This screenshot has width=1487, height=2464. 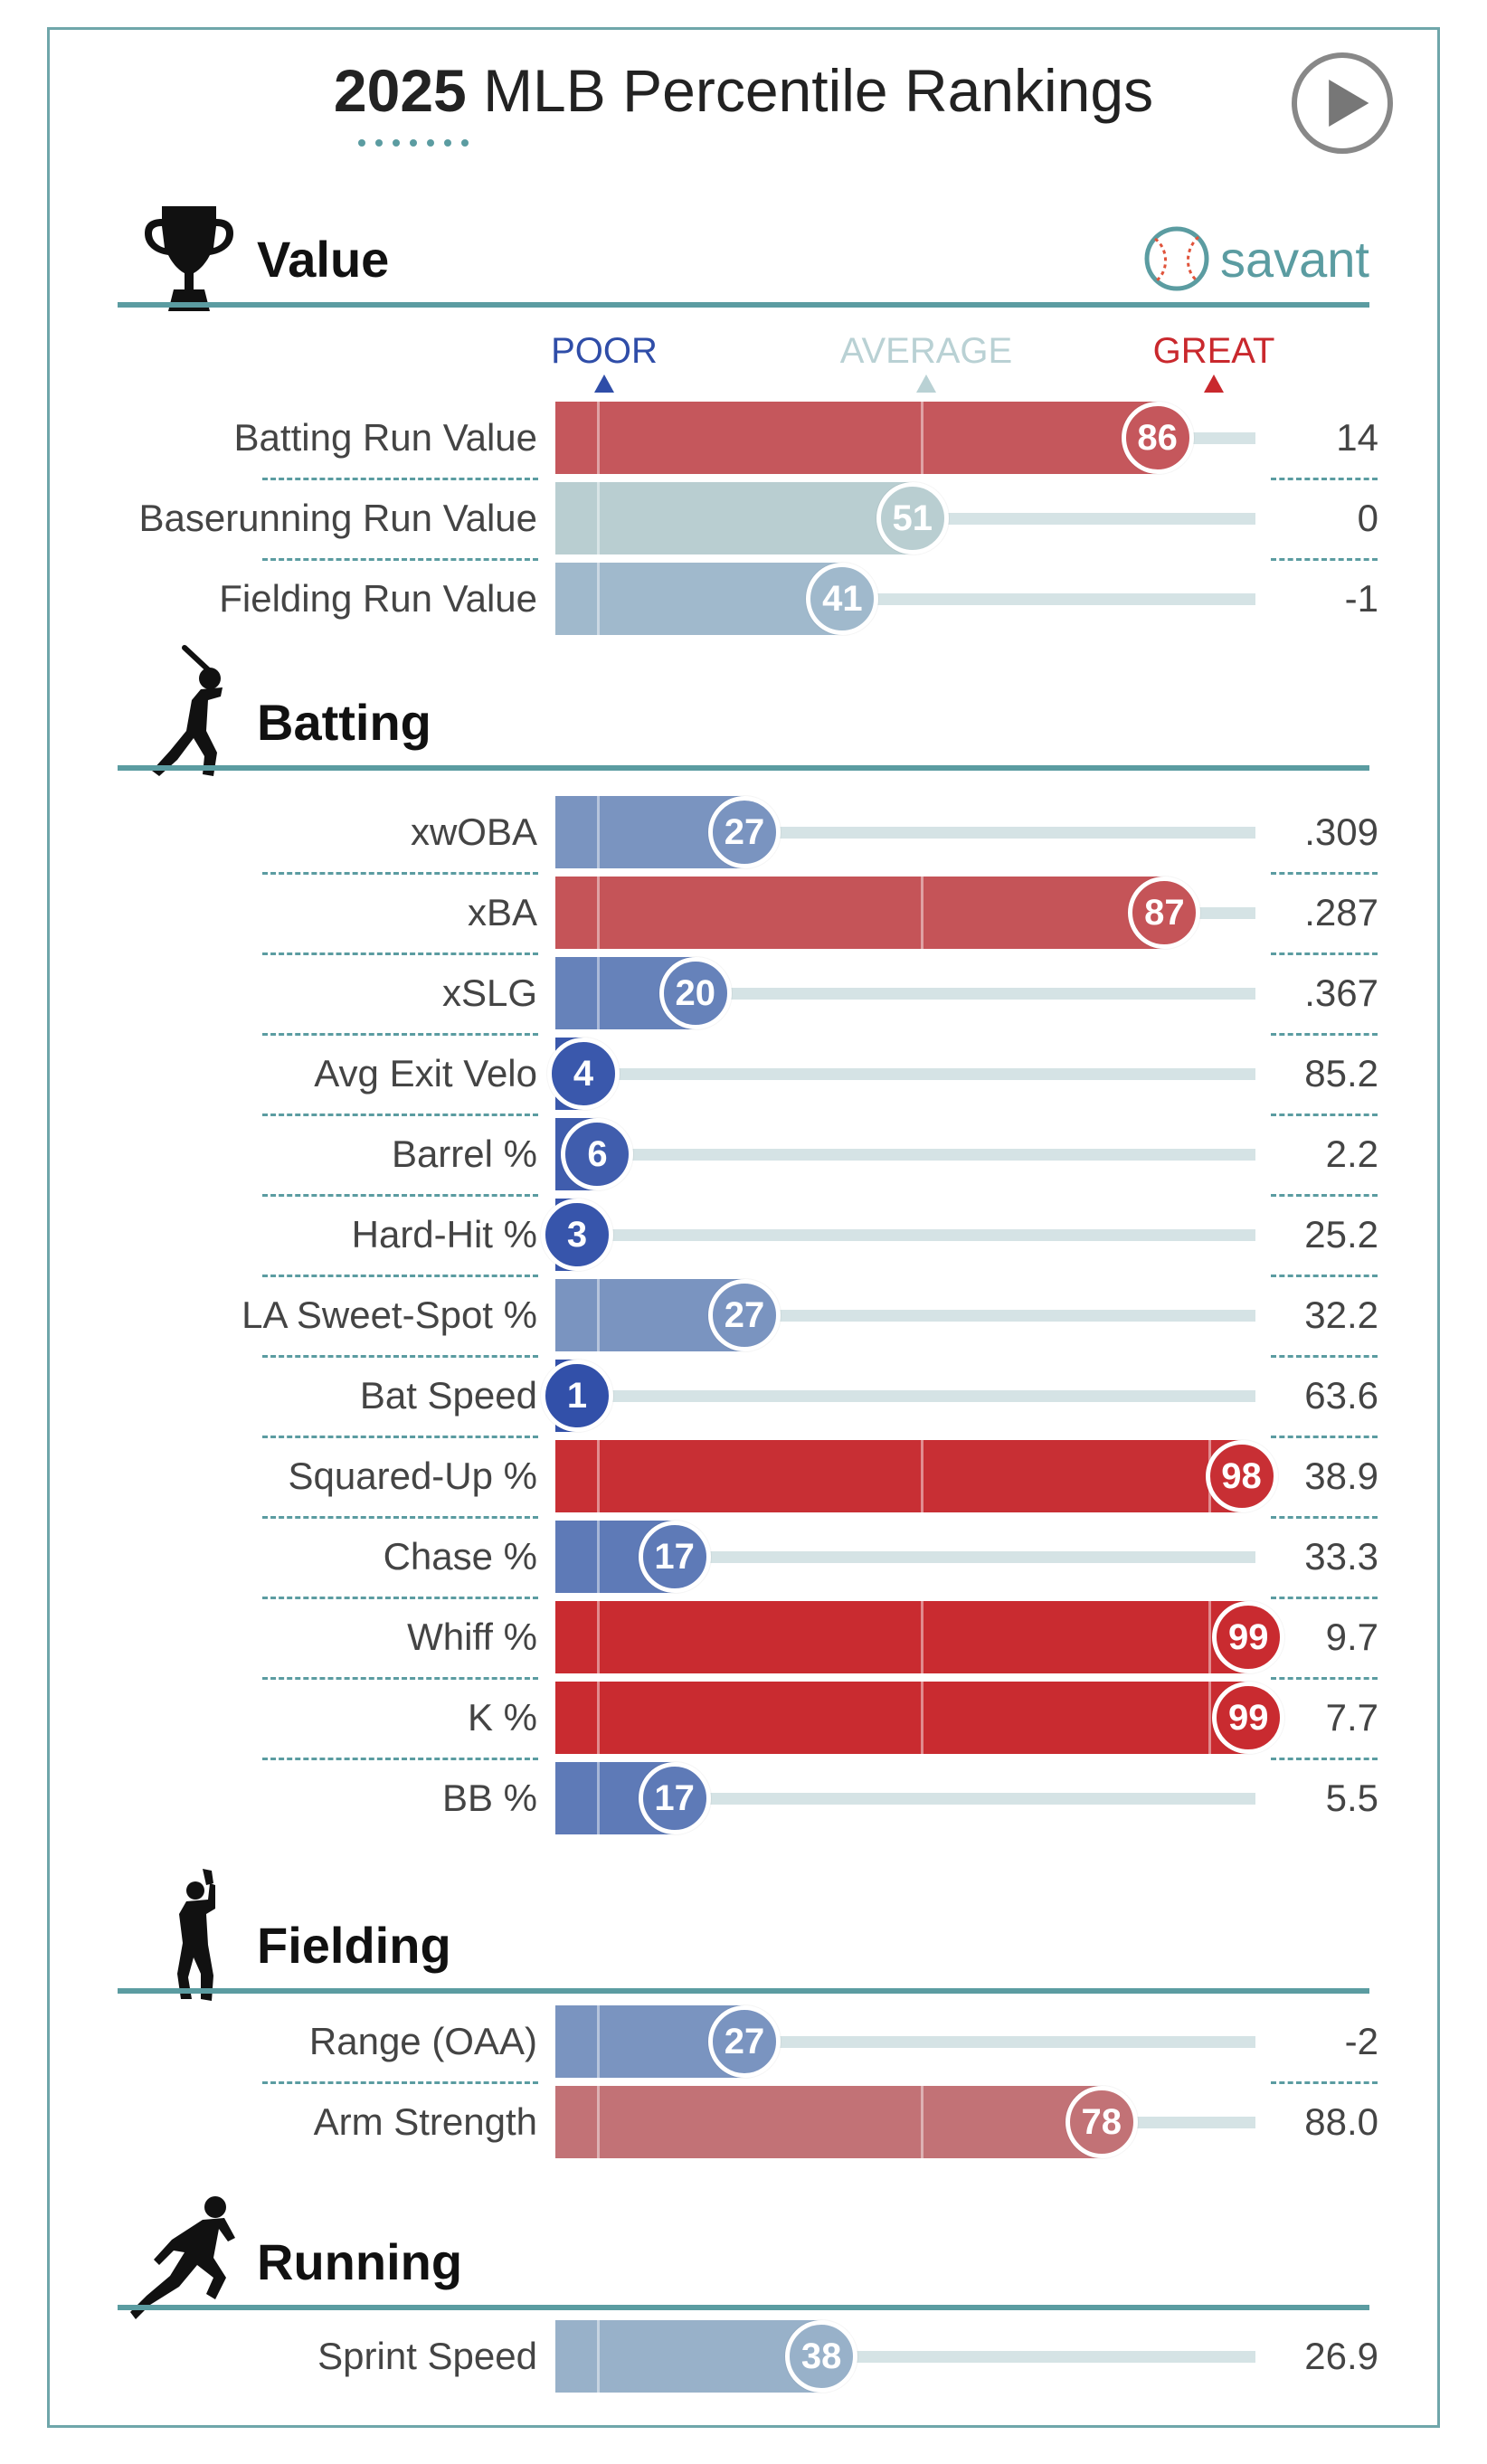 I want to click on metric-row: Batting Run Value 86 14, so click(x=743, y=442).